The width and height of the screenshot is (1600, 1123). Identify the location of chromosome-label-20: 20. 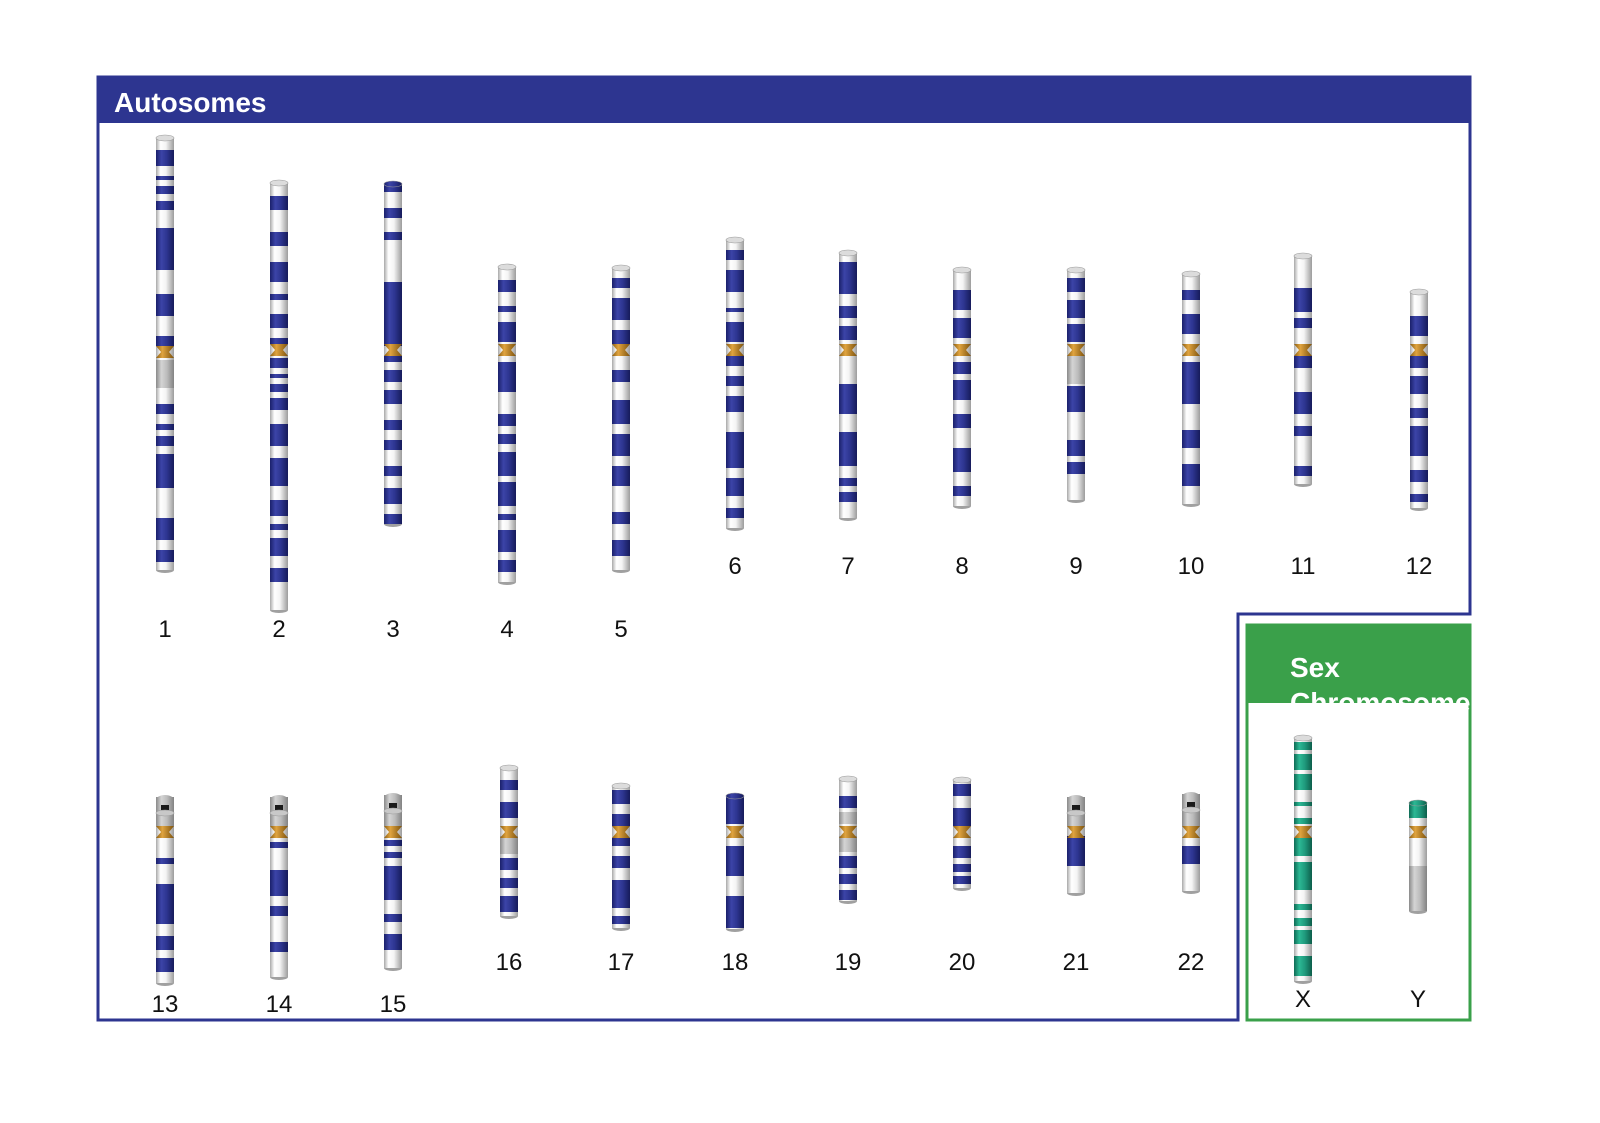
(962, 962).